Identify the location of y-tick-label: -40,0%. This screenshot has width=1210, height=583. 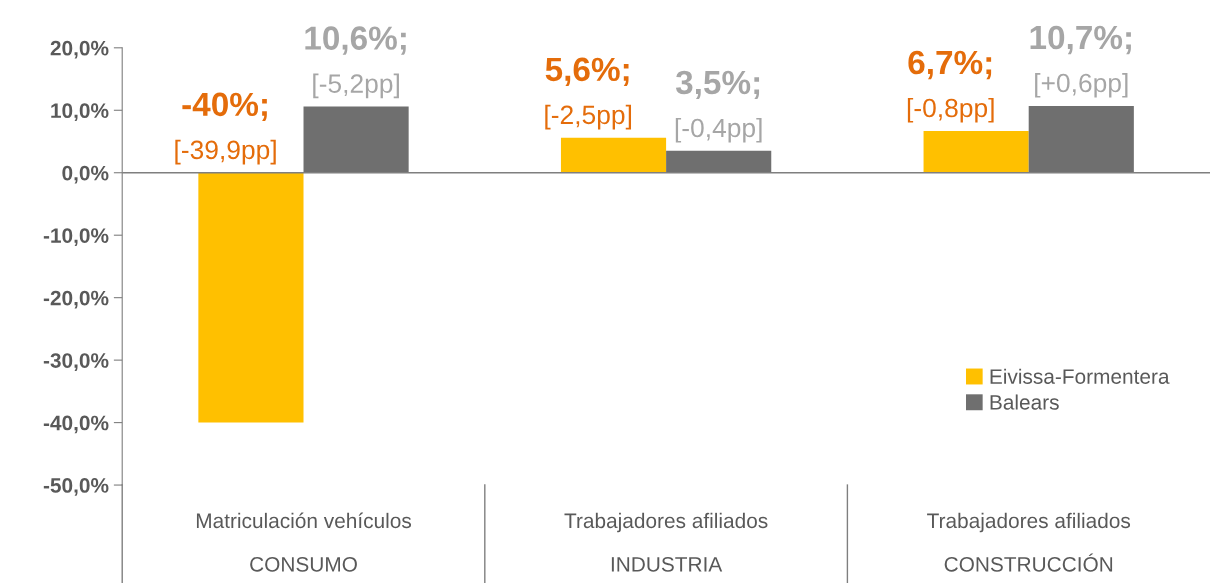
(76, 424).